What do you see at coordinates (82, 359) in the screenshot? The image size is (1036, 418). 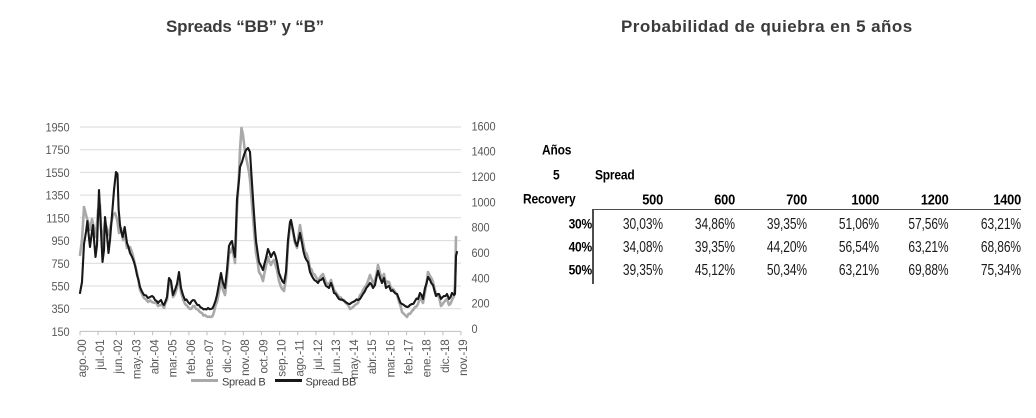 I see `svg-text: ago.-00` at bounding box center [82, 359].